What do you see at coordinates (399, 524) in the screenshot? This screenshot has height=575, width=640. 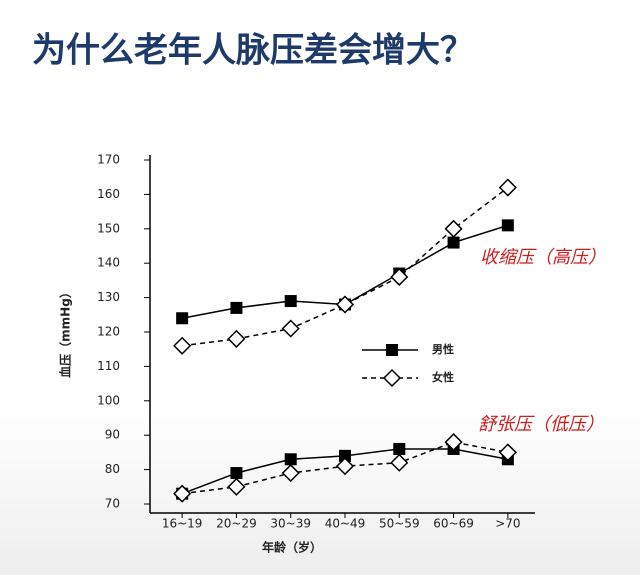 I see `x-tick-label: 50~59` at bounding box center [399, 524].